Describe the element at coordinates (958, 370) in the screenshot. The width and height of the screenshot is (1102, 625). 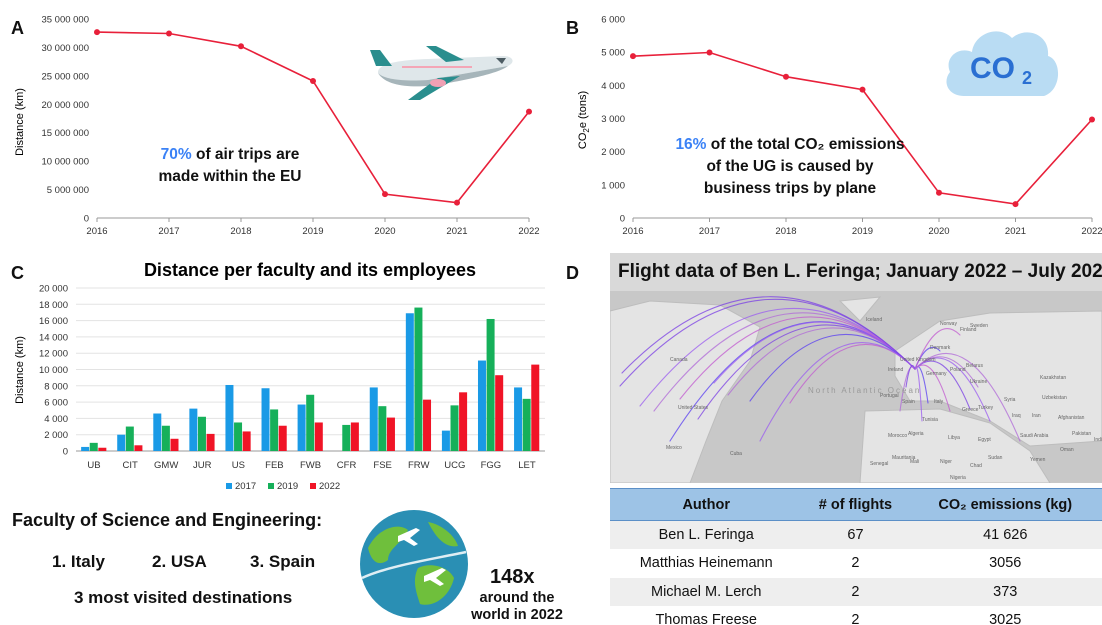
I see `map-label: Poland` at that location.